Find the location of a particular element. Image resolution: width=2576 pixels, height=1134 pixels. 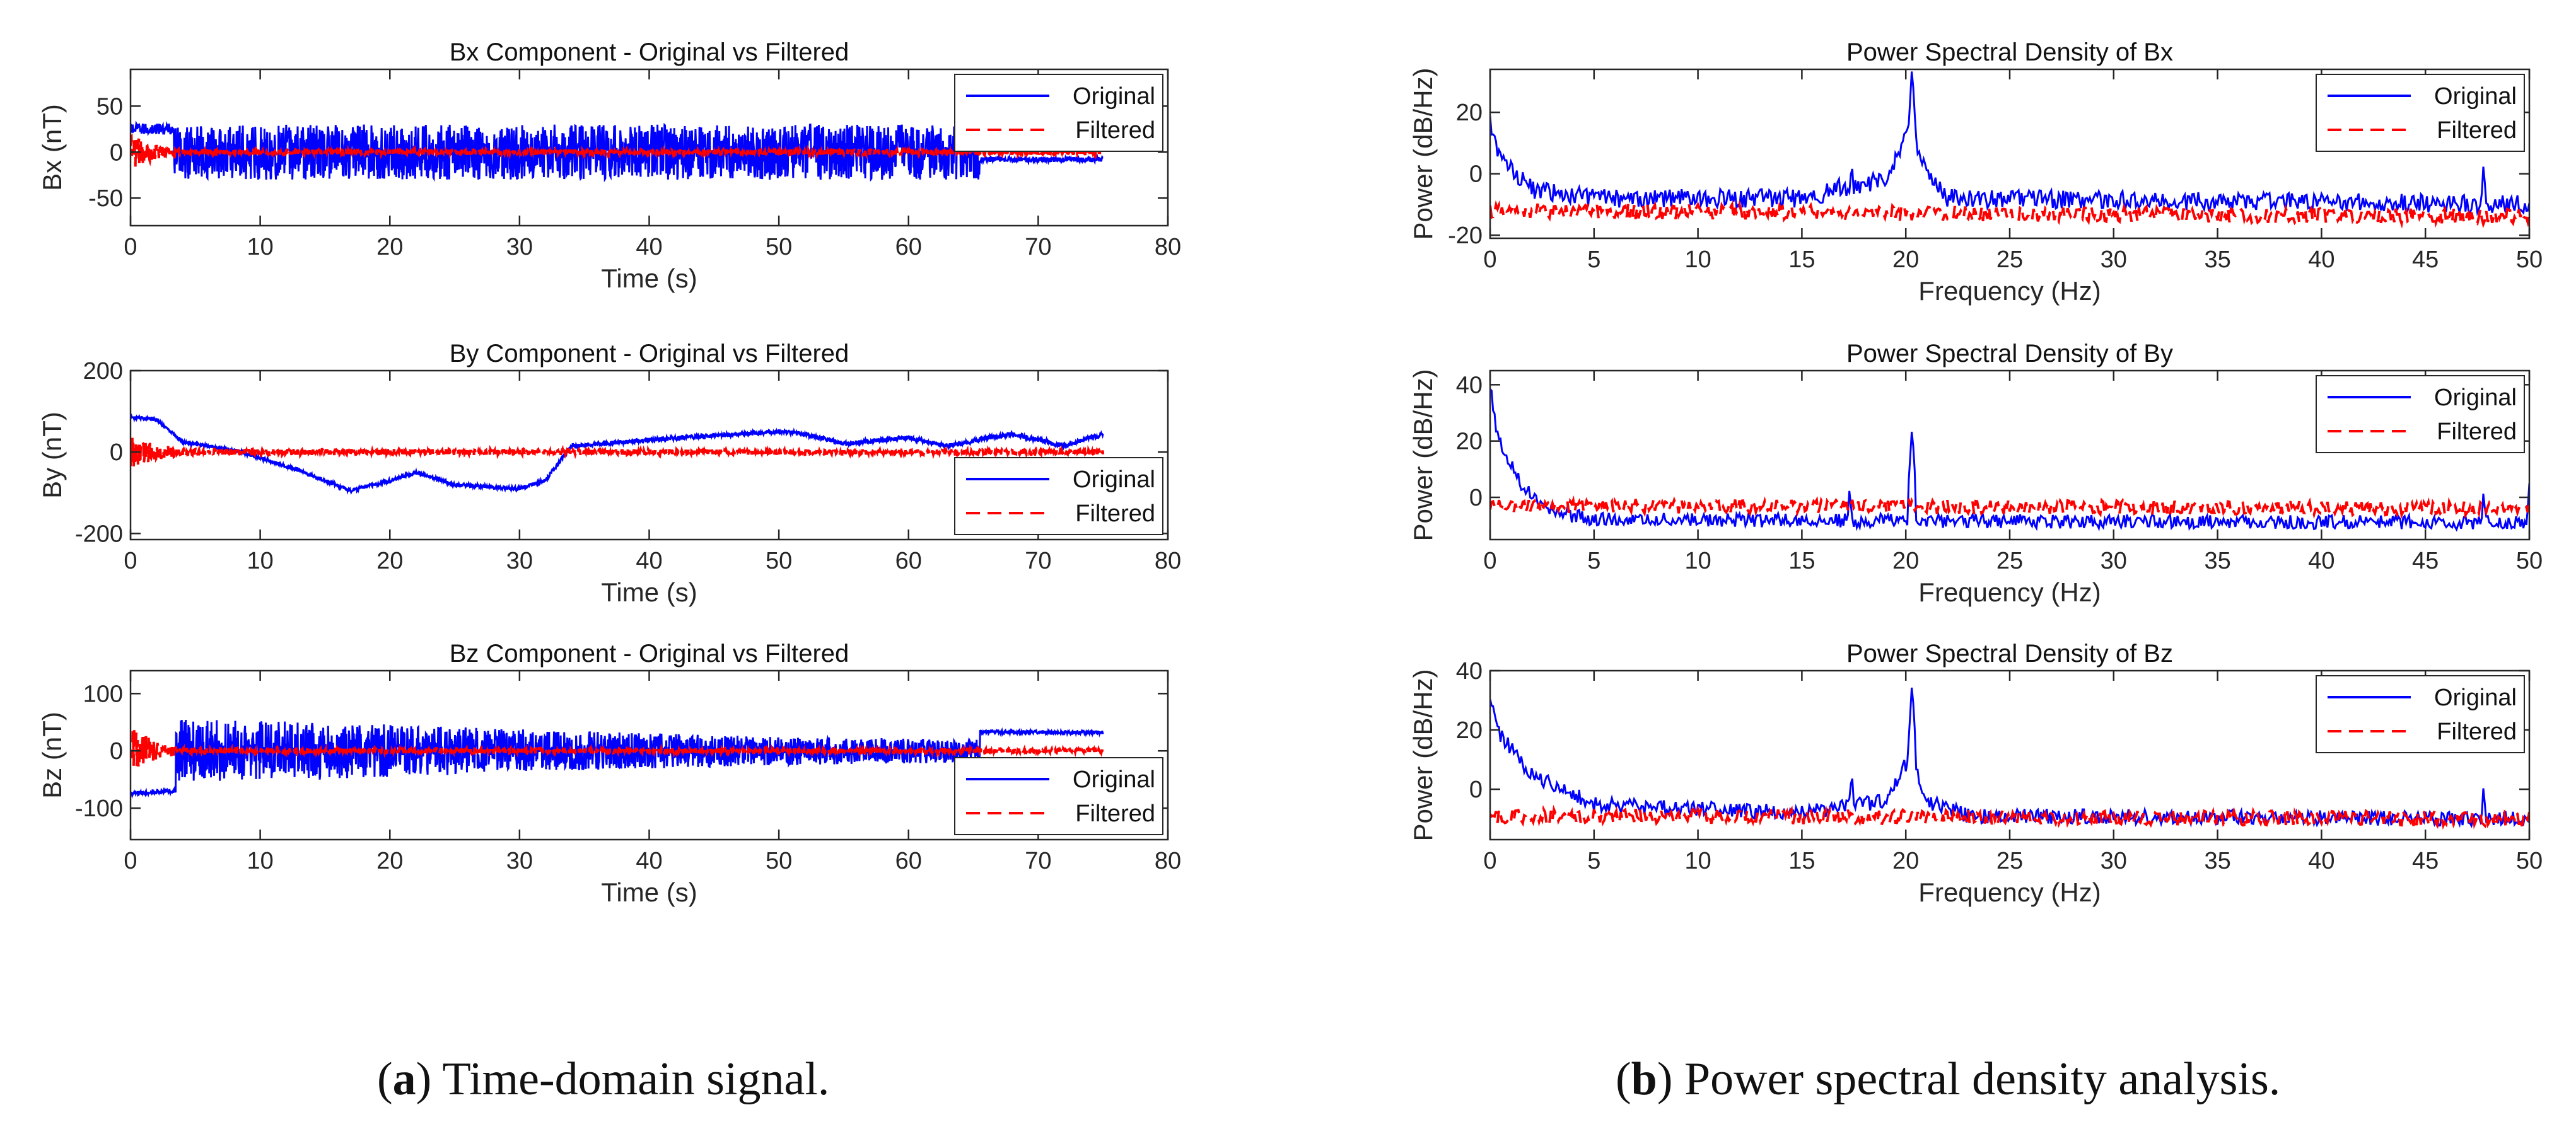

caption-b-open: ( is located at coordinates (1624, 1079).